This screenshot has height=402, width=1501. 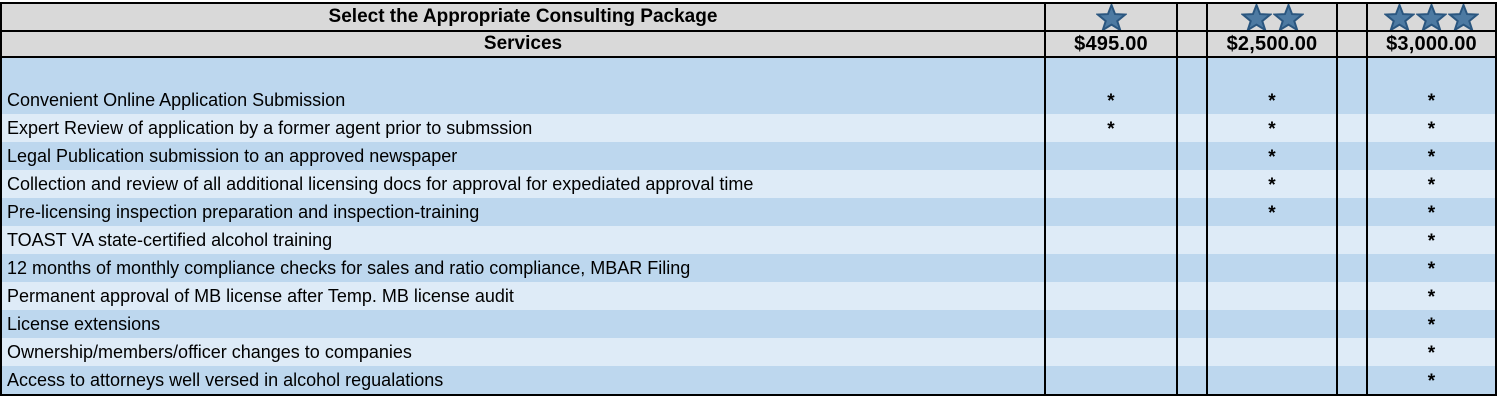 What do you see at coordinates (1271, 18) in the screenshot?
I see `package-2-stars-cell` at bounding box center [1271, 18].